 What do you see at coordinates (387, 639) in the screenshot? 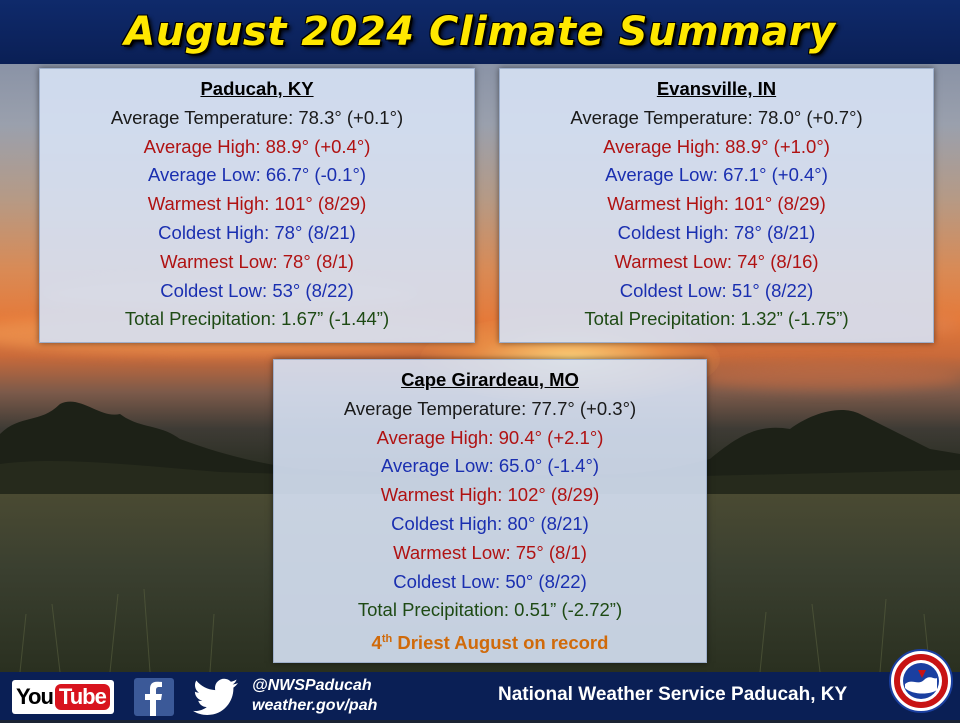
I see `record-ordinal-suffix: th` at bounding box center [387, 639].